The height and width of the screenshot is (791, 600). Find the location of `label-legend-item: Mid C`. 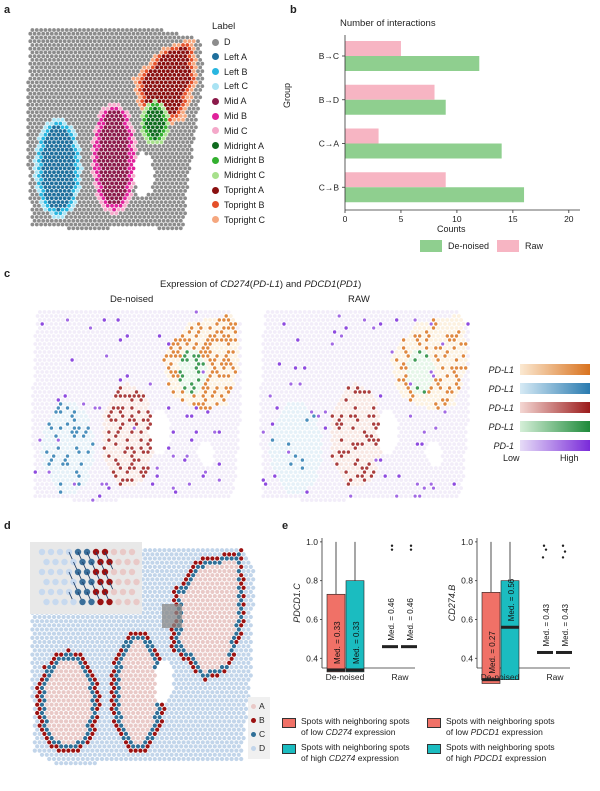

label-legend-item: Mid C is located at coordinates (230, 131).